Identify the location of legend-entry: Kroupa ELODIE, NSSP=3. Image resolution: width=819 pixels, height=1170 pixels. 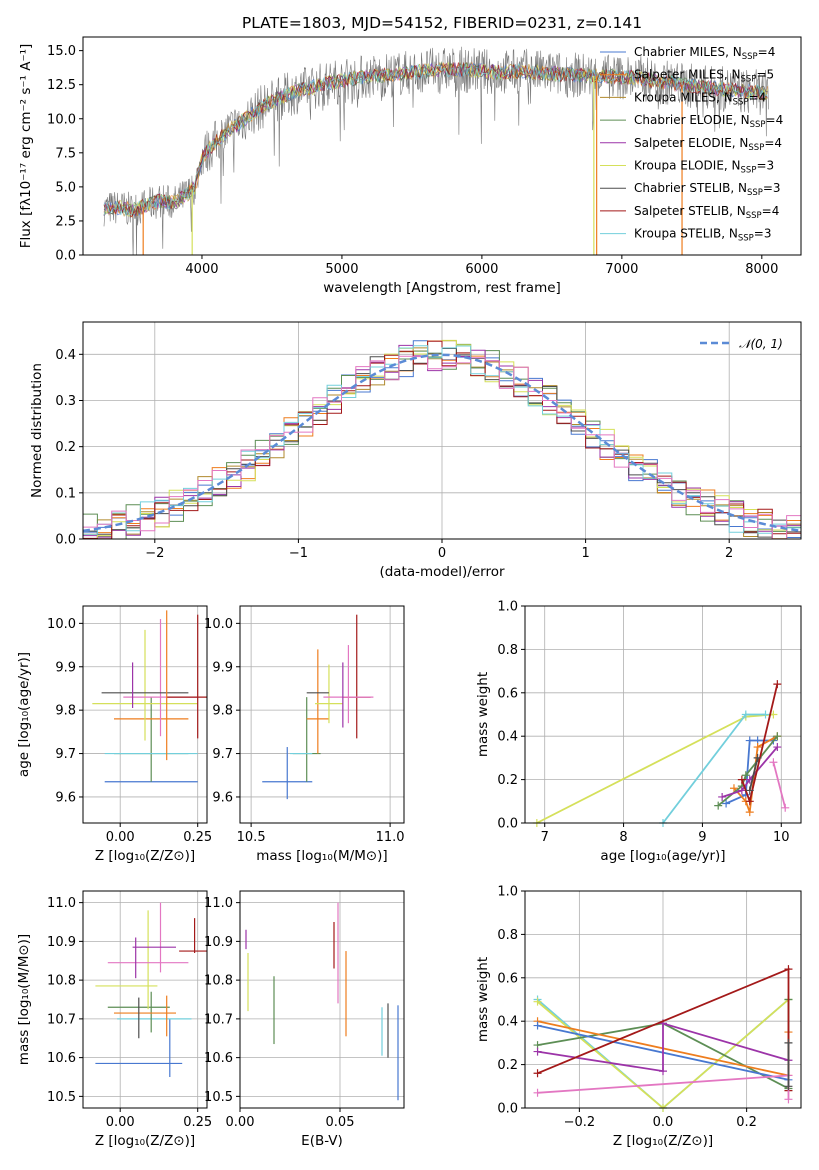
(704, 167).